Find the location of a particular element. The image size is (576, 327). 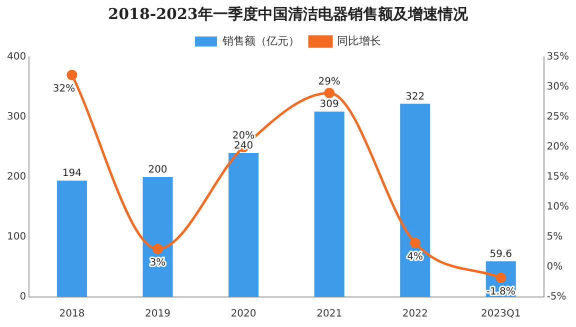

x-tick-label: 2020 is located at coordinates (243, 314).